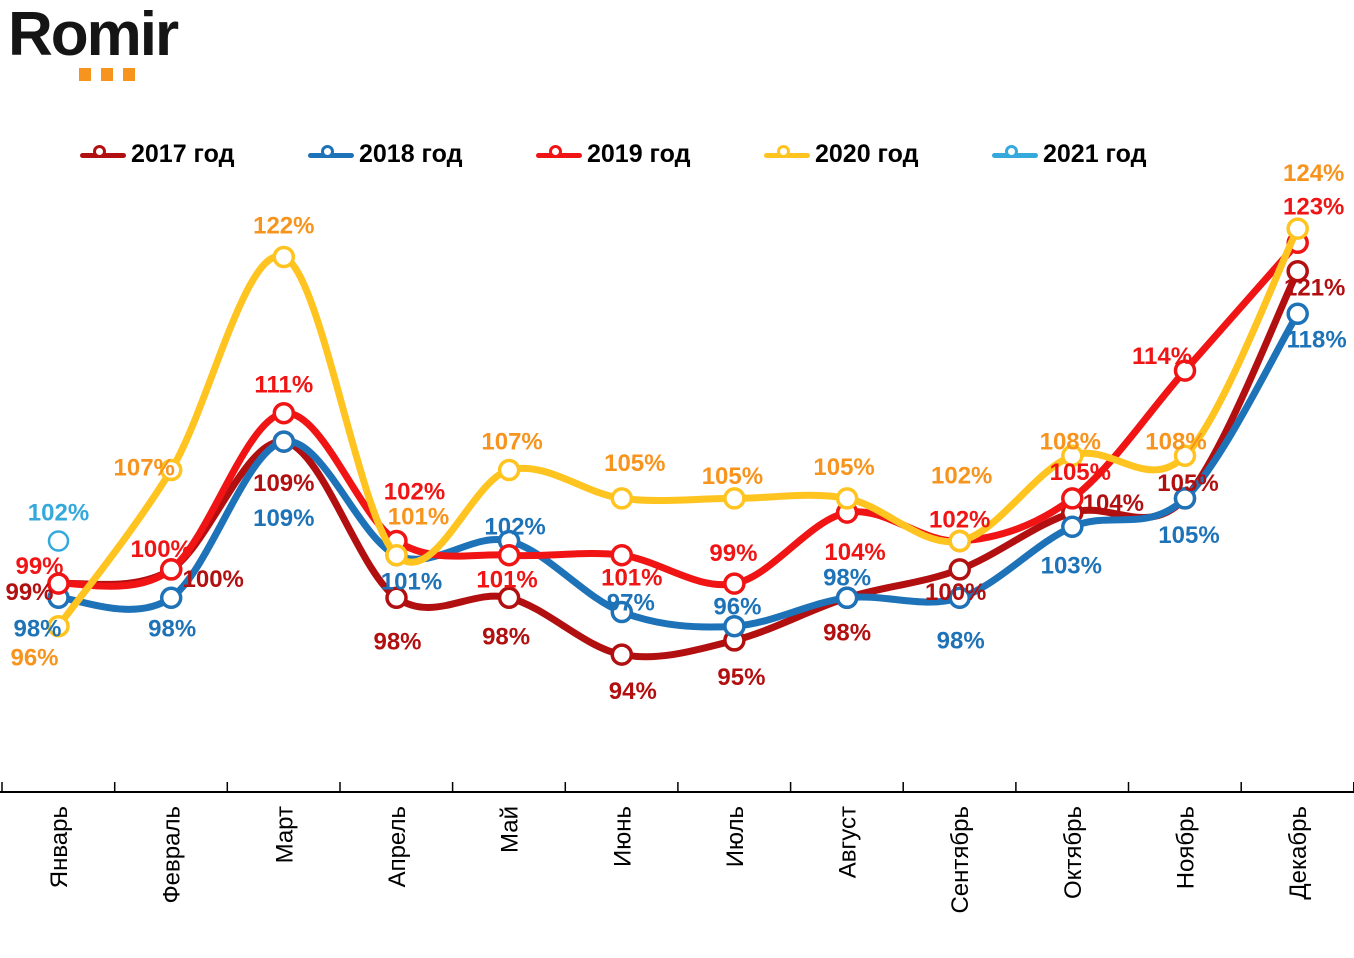 The height and width of the screenshot is (958, 1354). What do you see at coordinates (1162, 356) in the screenshot?
I see `data-point-label: 114%` at bounding box center [1162, 356].